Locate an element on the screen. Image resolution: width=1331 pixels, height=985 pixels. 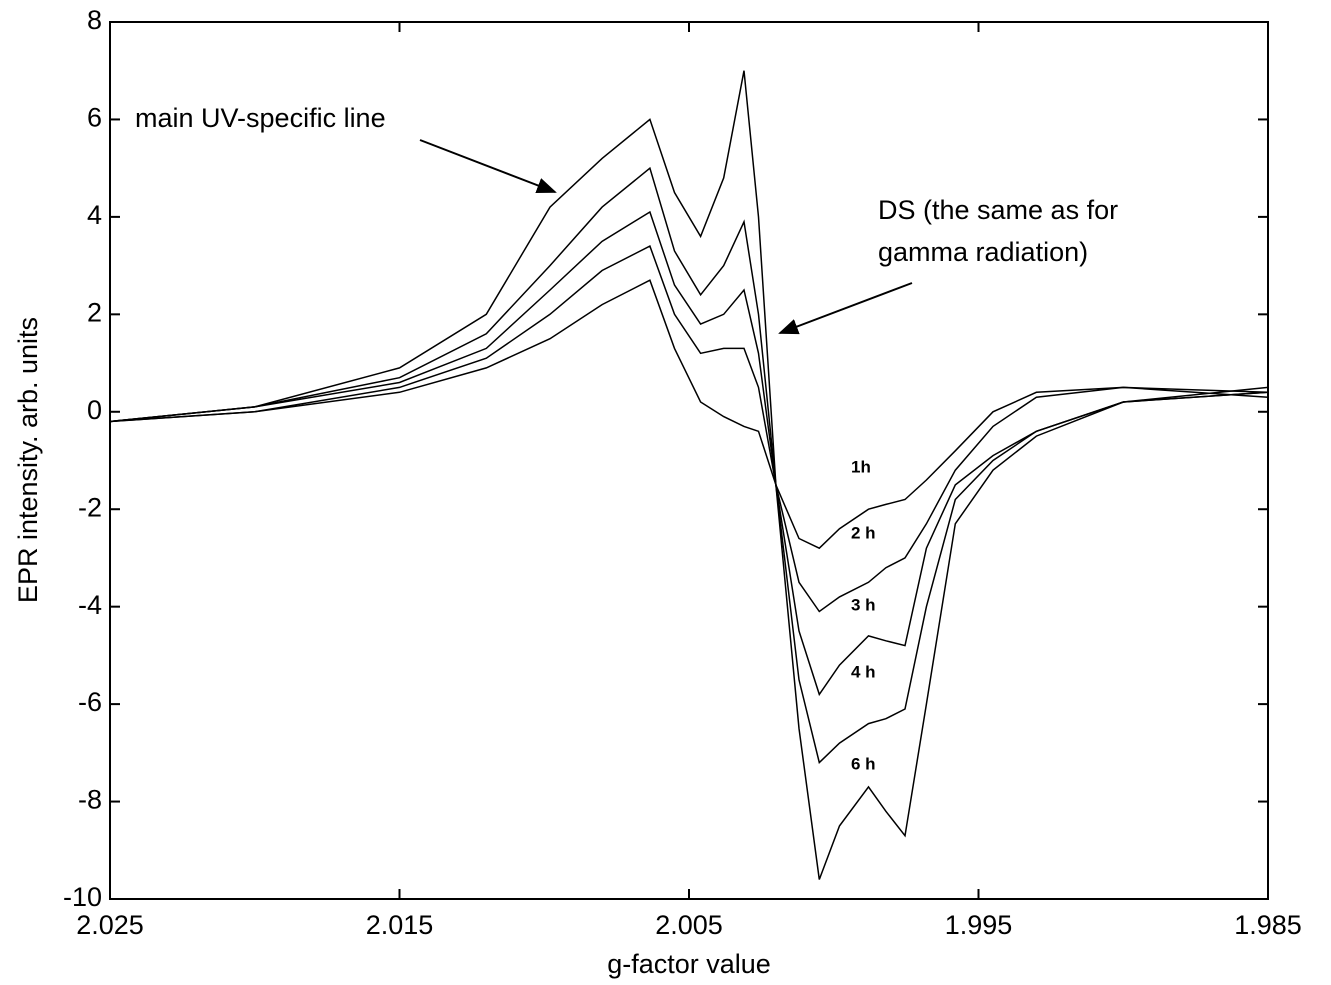
y-tick-label: -10 is located at coordinates (82, 897).